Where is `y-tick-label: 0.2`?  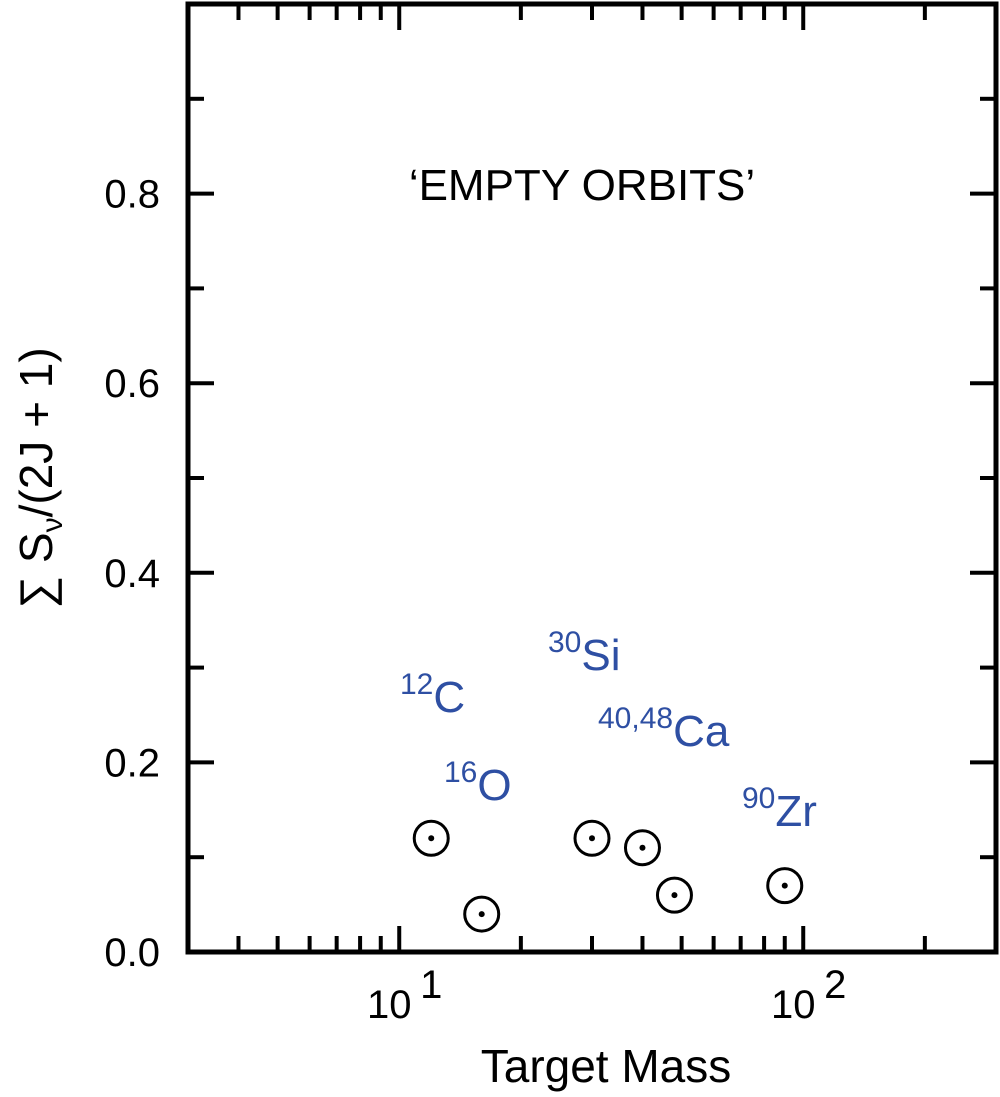
y-tick-label: 0.2 is located at coordinates (132, 763).